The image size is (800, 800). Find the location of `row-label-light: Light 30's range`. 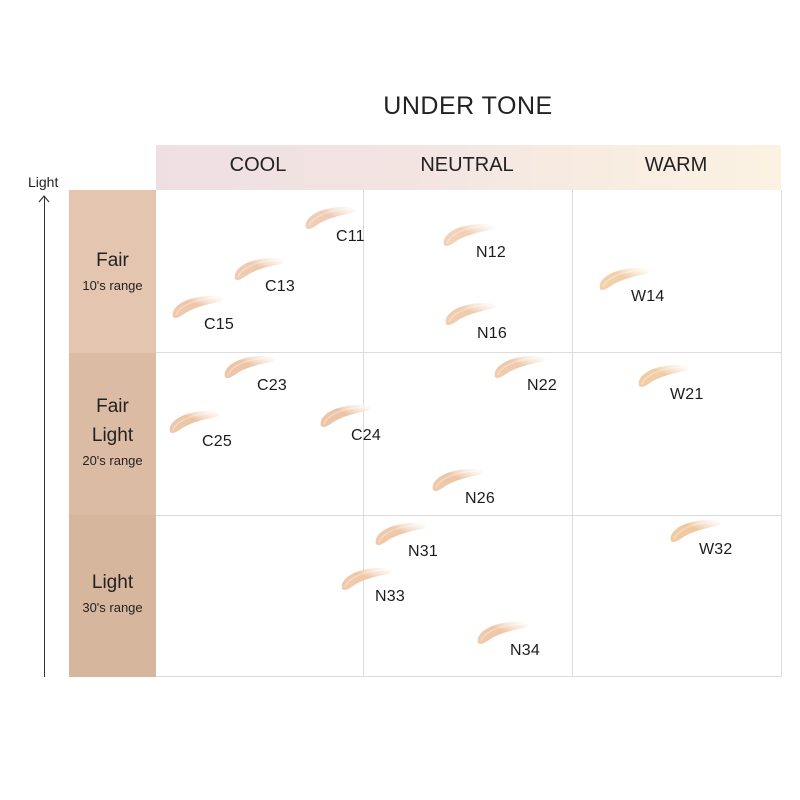

row-label-light: Light 30's range is located at coordinates (112, 593).